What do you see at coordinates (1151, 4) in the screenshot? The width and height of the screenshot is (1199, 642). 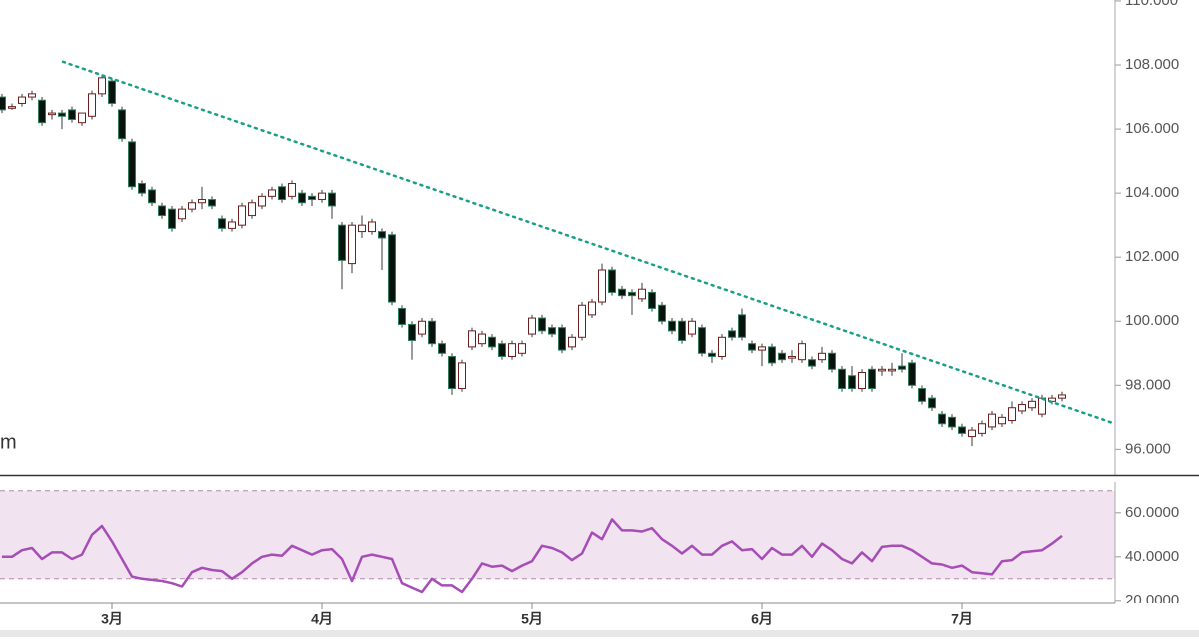 I see `y-tick-label: 110.000` at bounding box center [1151, 4].